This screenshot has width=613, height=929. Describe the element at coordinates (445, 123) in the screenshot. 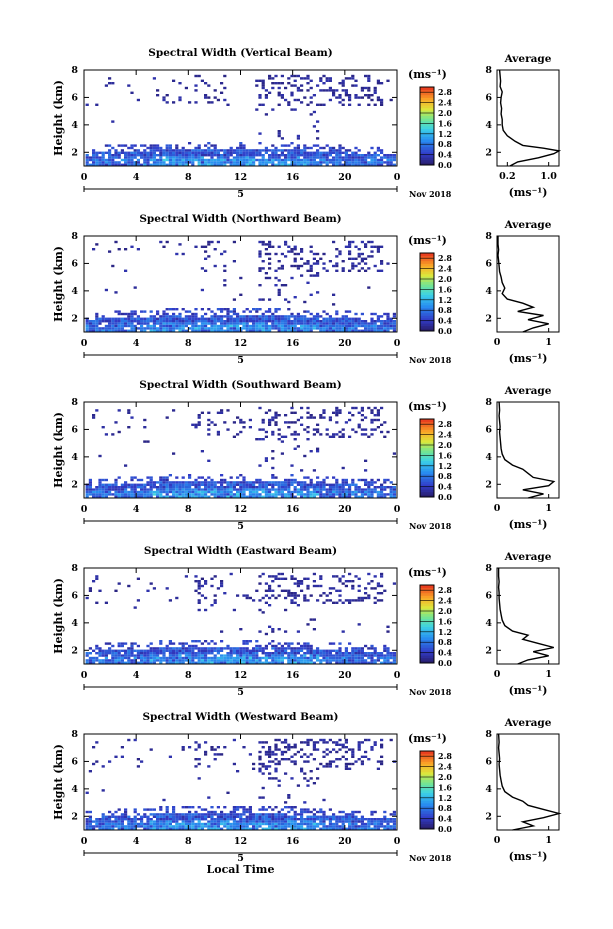

I see `colorbar-label: 1.6` at that location.